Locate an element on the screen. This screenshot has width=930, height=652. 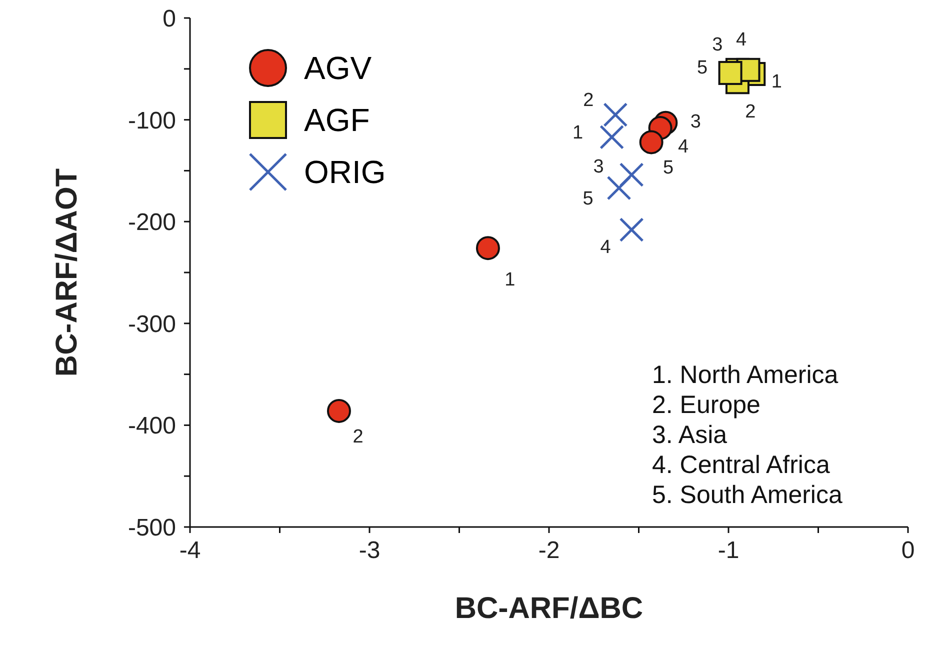
y-tick-label: -300 is located at coordinates (152, 324).